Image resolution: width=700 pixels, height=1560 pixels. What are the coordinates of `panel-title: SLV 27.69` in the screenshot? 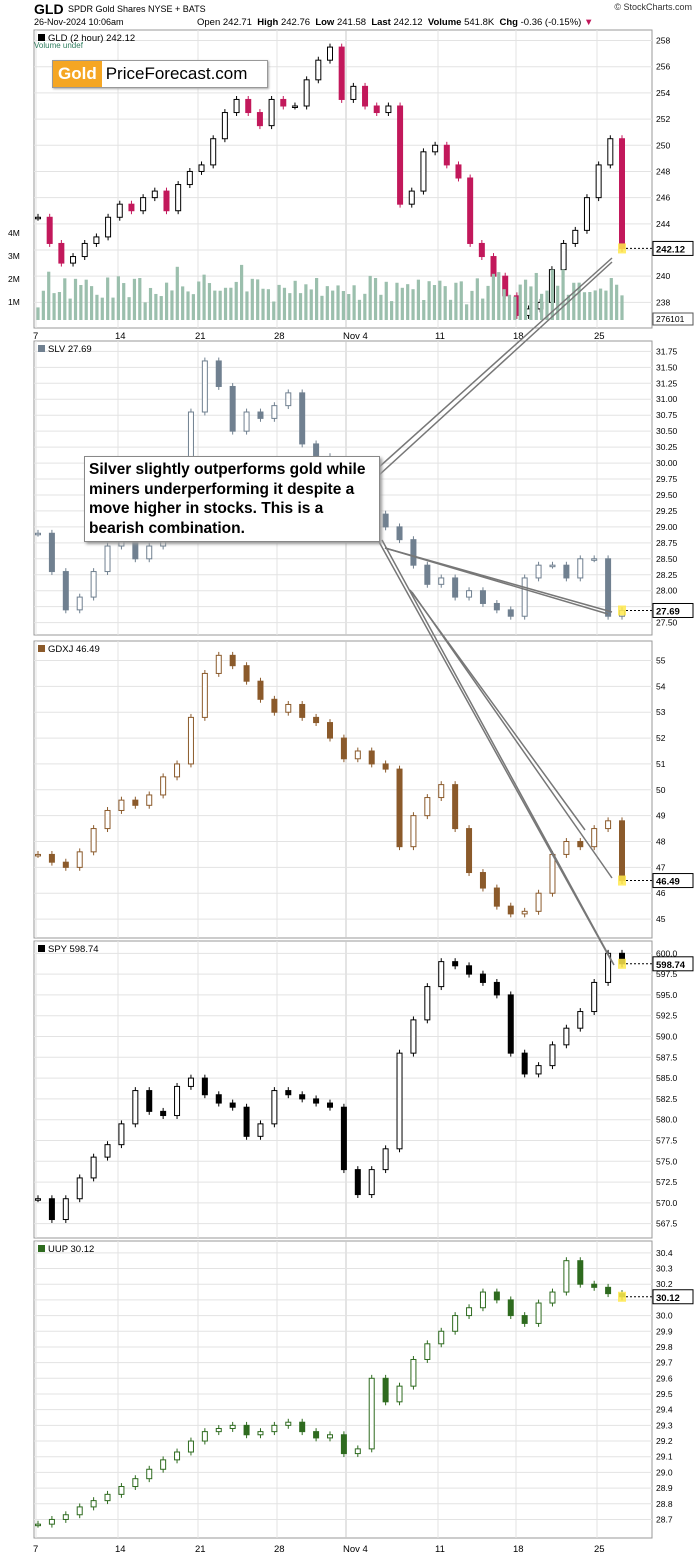 It's located at (70, 349).